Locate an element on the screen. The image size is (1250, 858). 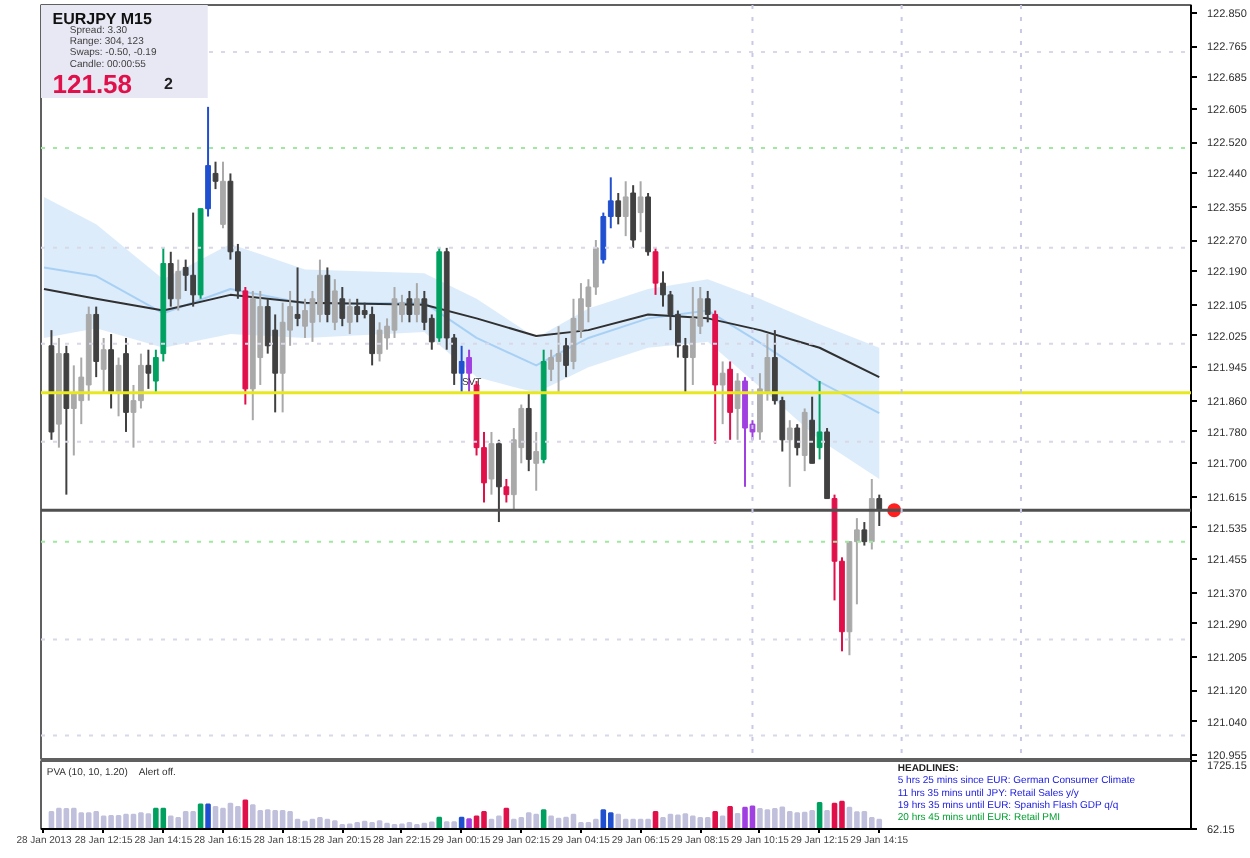
annotation: 2 is located at coordinates (169, 83).